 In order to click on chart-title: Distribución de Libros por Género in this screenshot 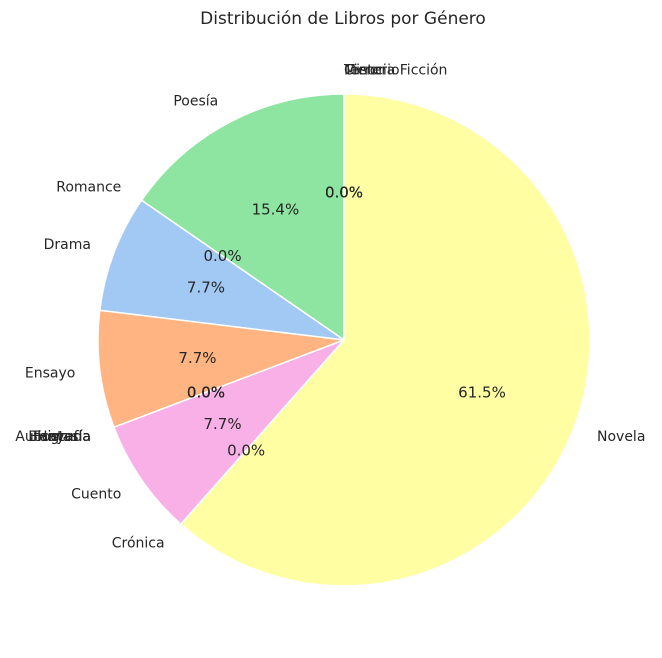, I will do `click(343, 19)`.